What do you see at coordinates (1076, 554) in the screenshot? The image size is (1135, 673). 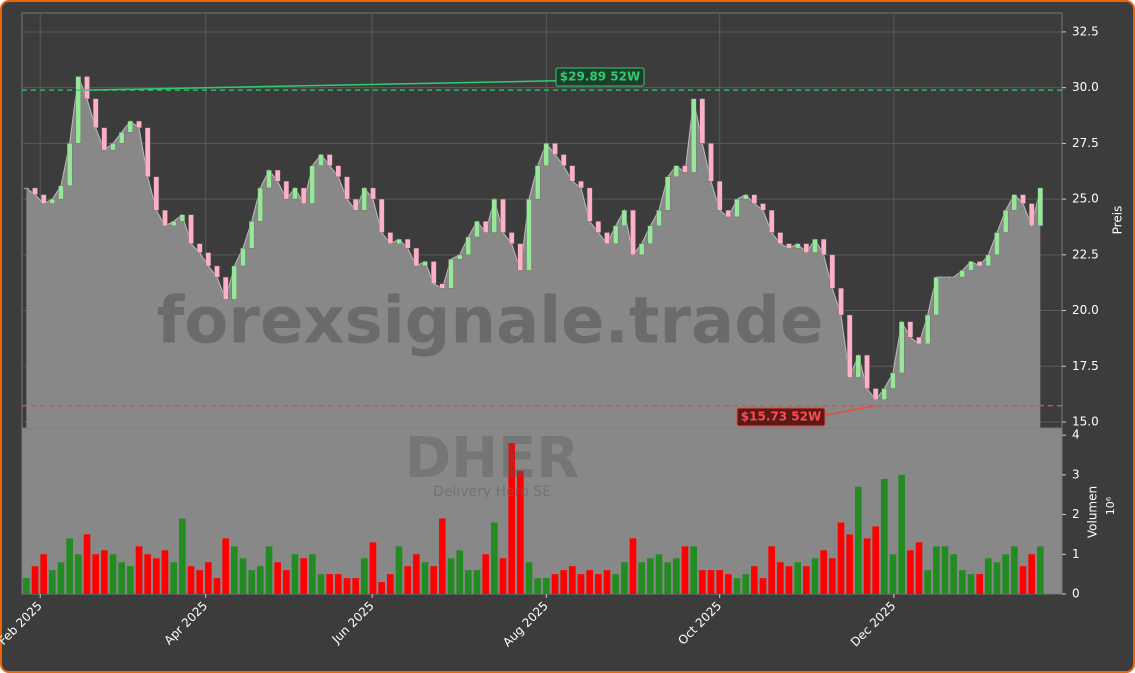 I see `volume-tick-label: 1` at bounding box center [1076, 554].